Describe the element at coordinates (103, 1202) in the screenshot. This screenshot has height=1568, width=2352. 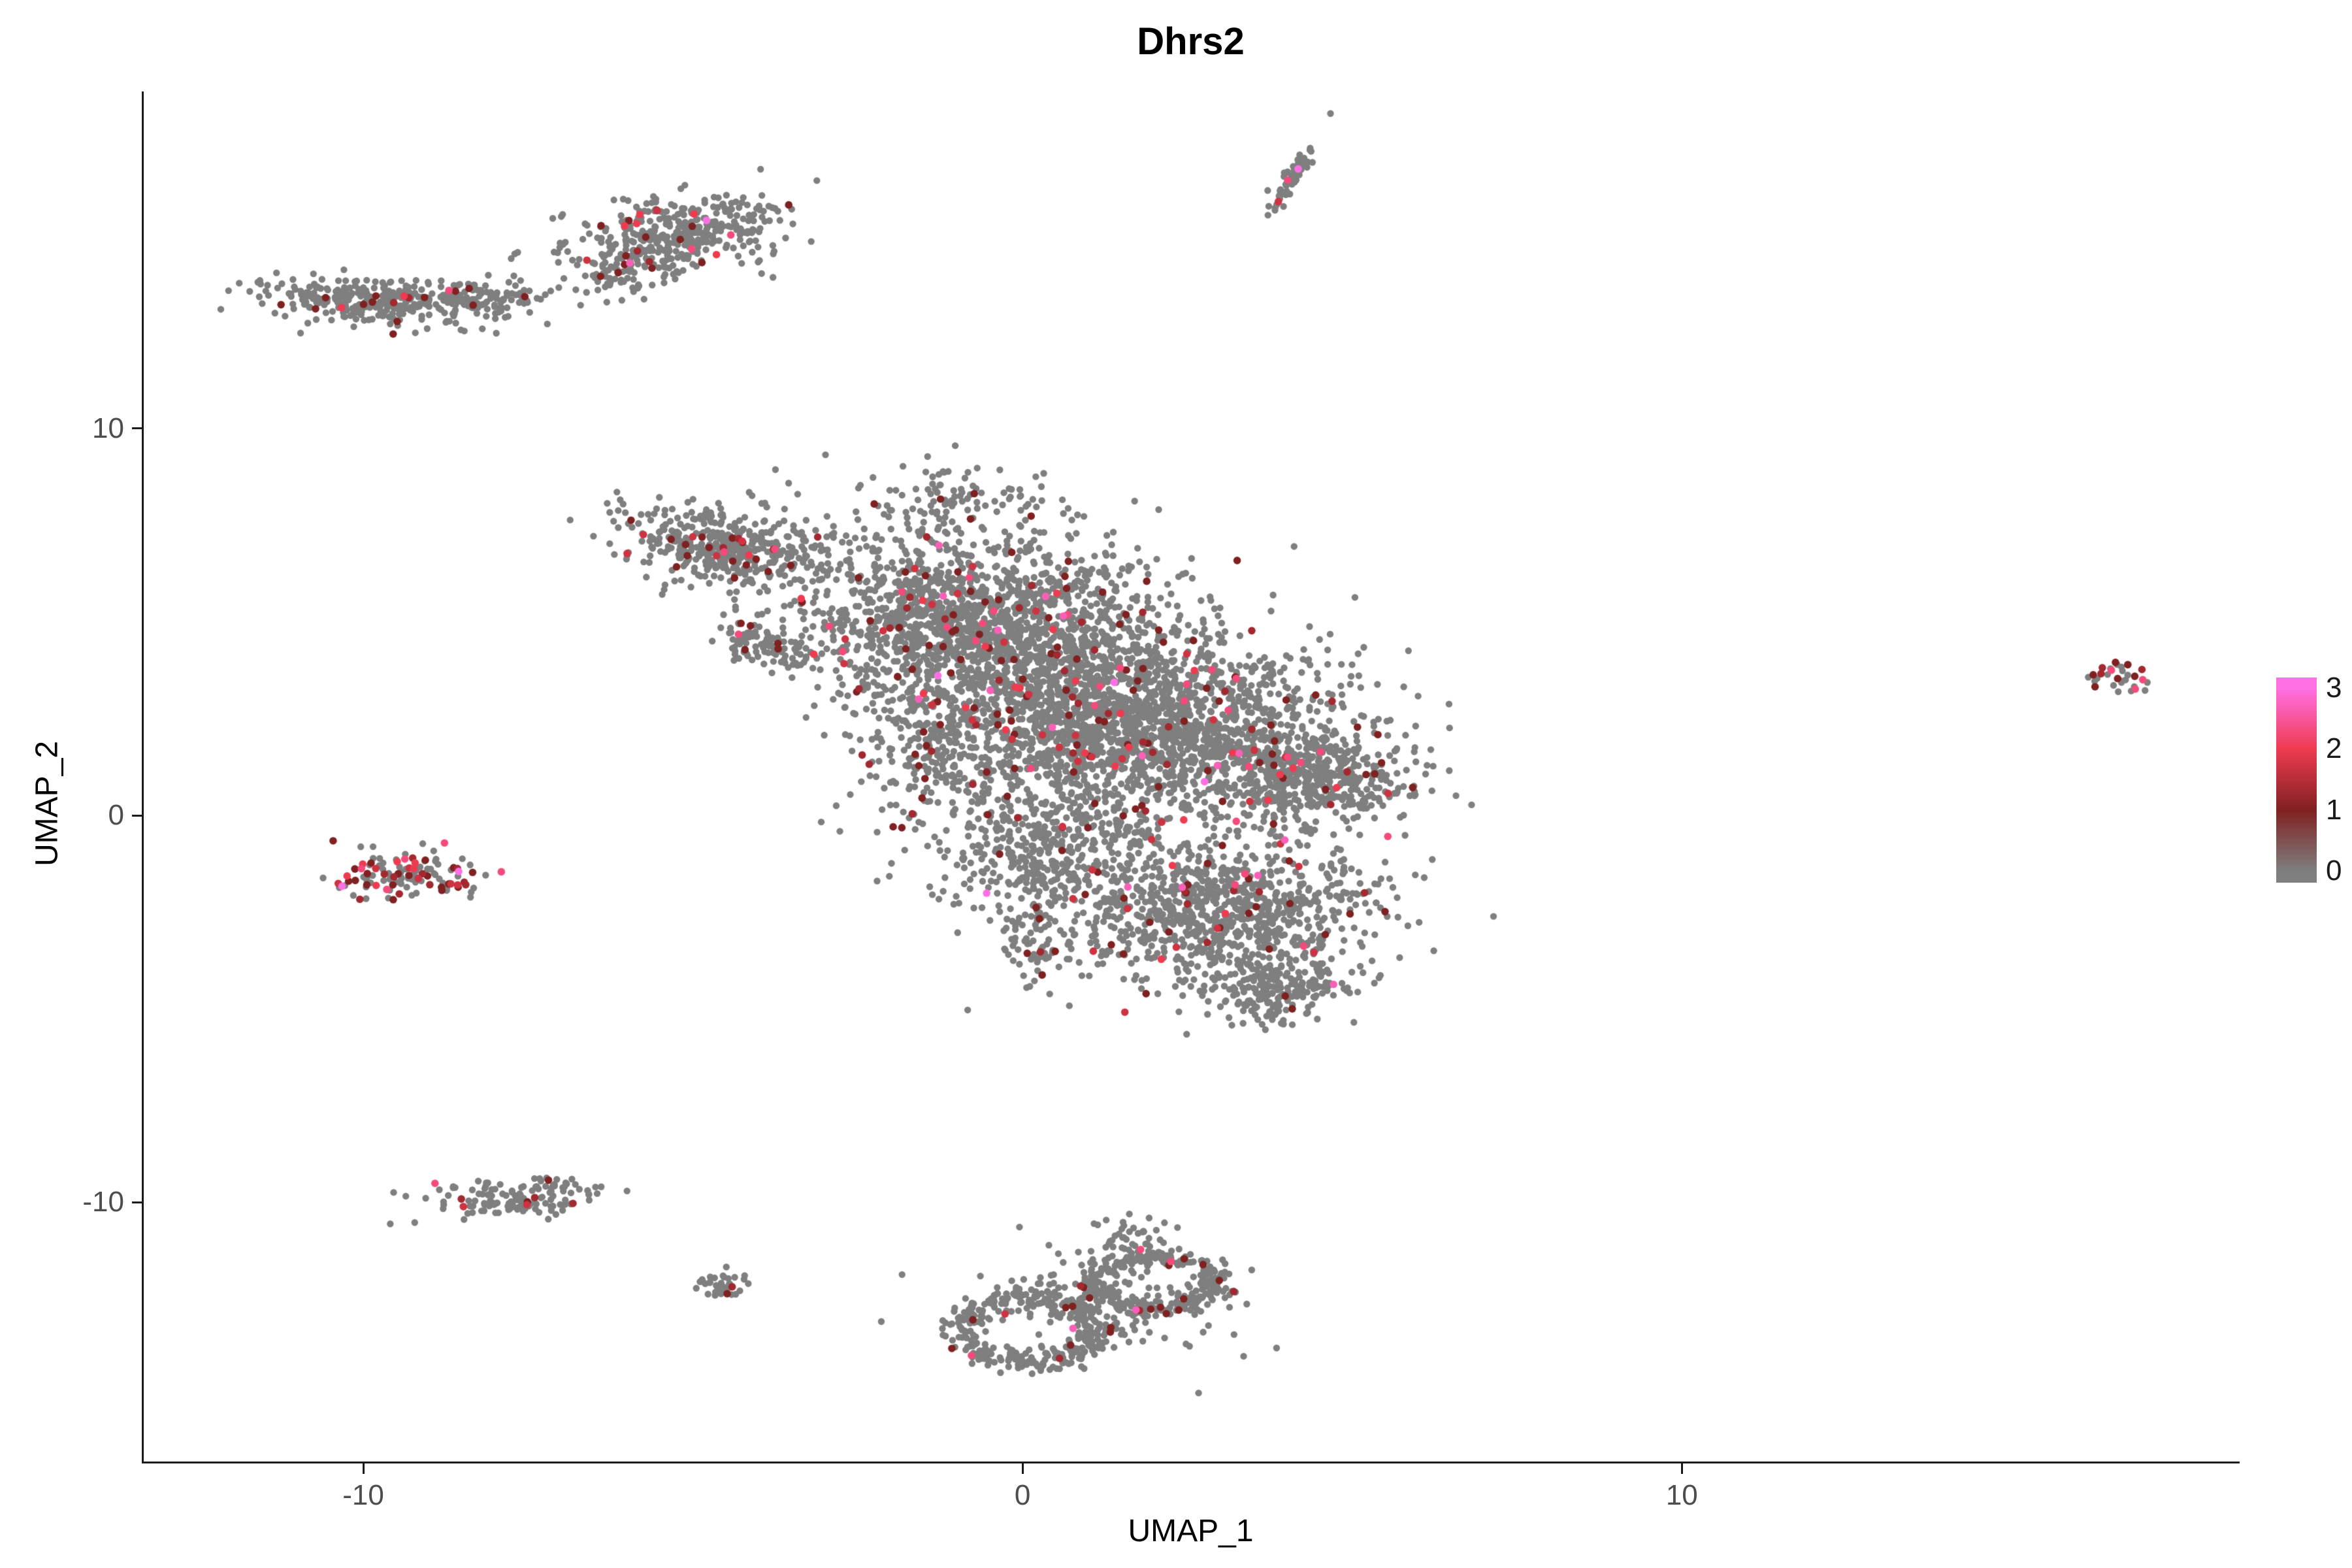
I see `y-tick-label: -10` at that location.